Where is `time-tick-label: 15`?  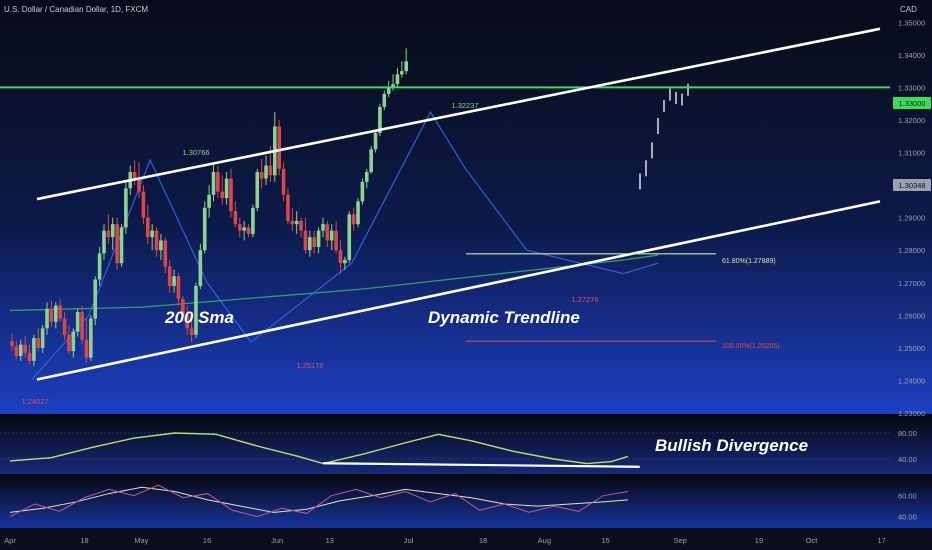 time-tick-label: 15 is located at coordinates (606, 540).